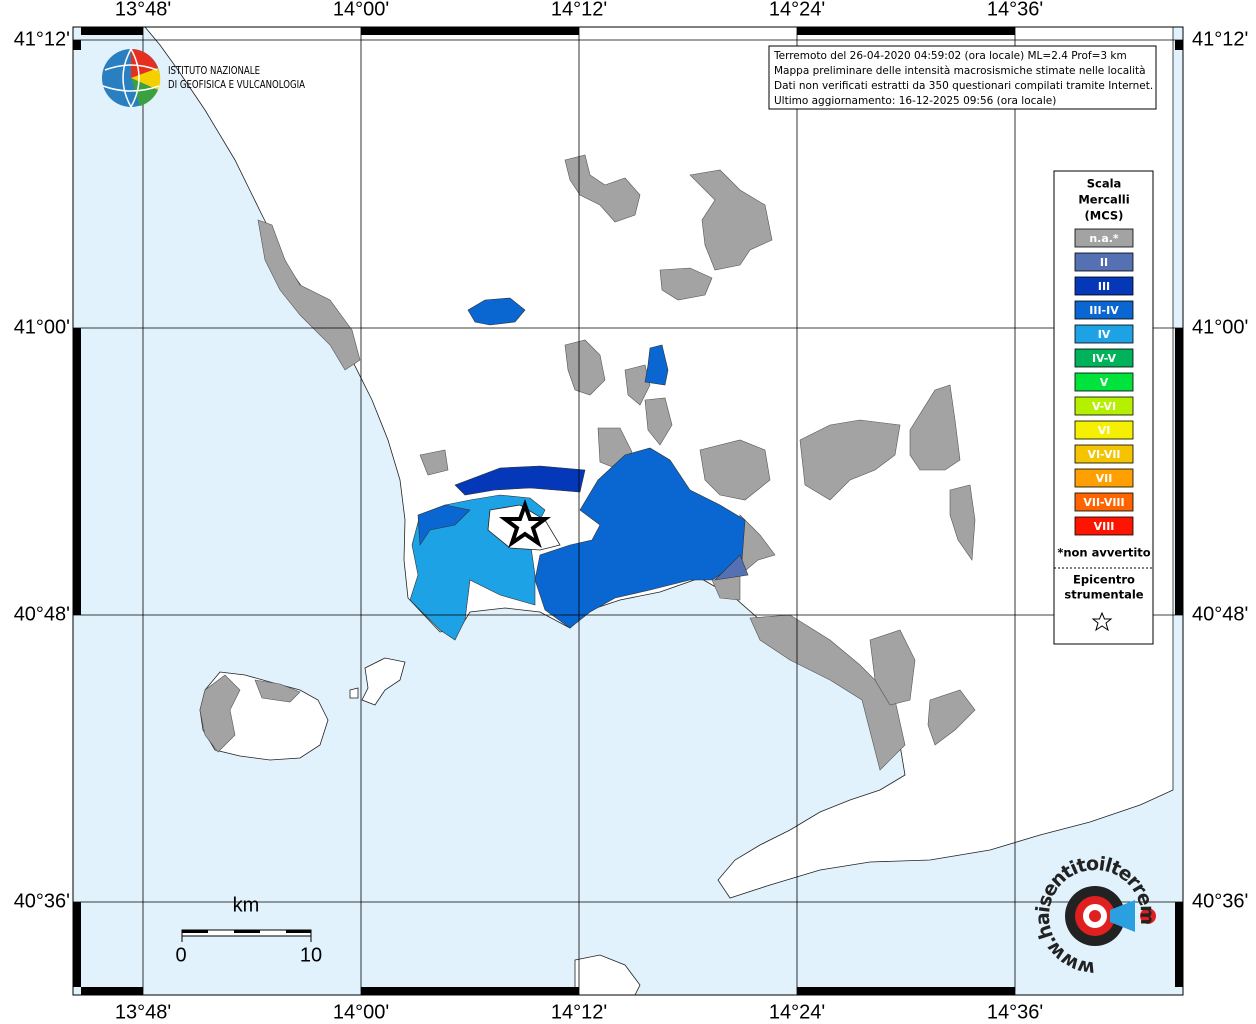  I want to click on legend-label: VII-VIII, so click(1103, 502).